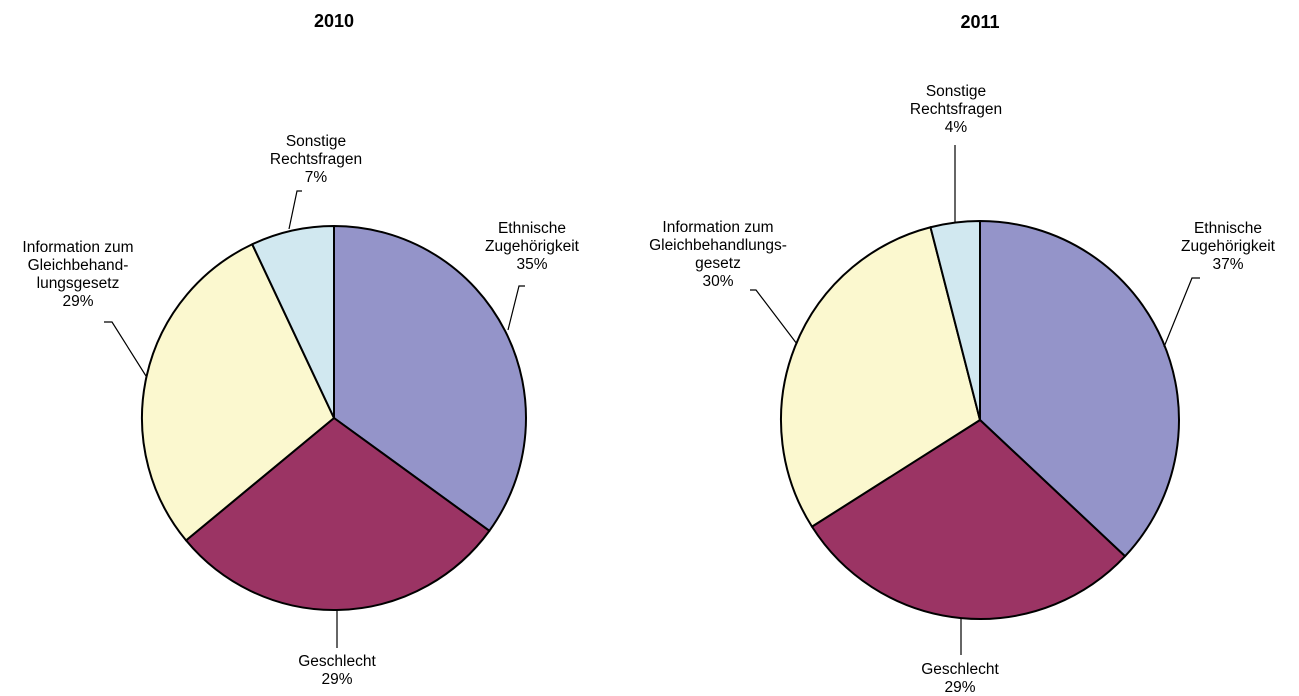  I want to click on slice-name-label: Gleichbehand-, so click(78, 265).